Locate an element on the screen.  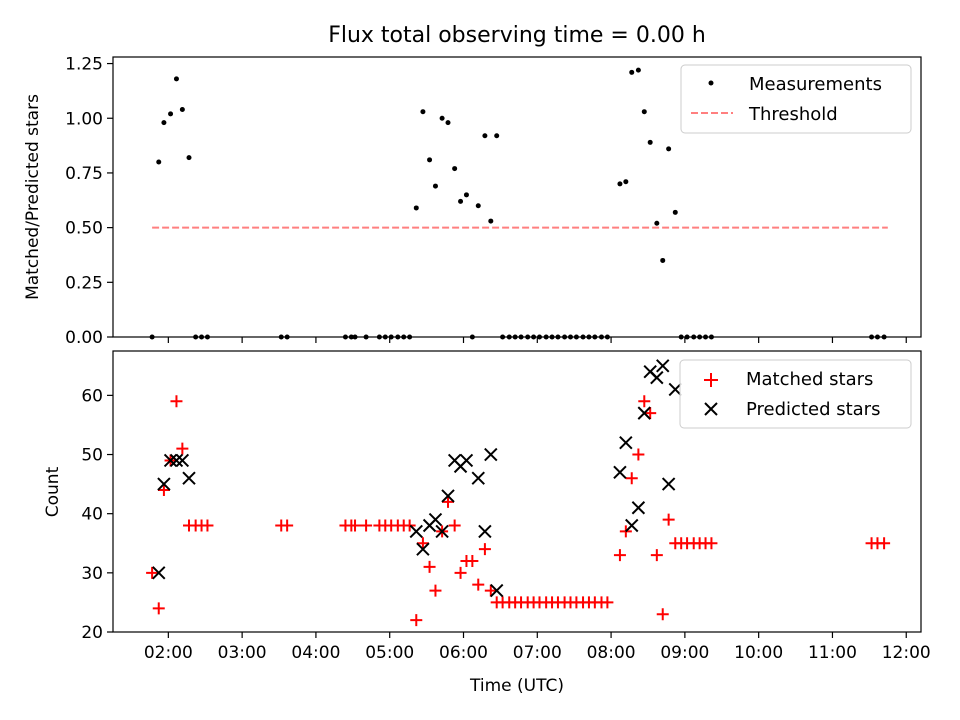
y-tick-label: 0.25 is located at coordinates (84, 283).